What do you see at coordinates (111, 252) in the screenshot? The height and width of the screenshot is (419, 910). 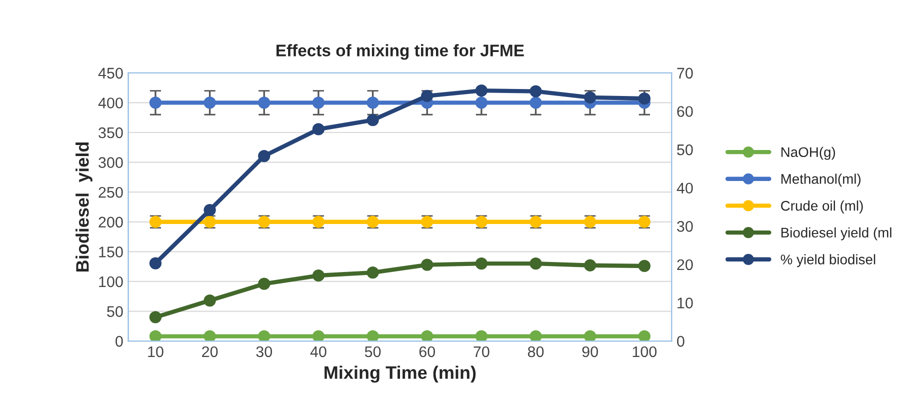 I see `y-tick-label: 150` at bounding box center [111, 252].